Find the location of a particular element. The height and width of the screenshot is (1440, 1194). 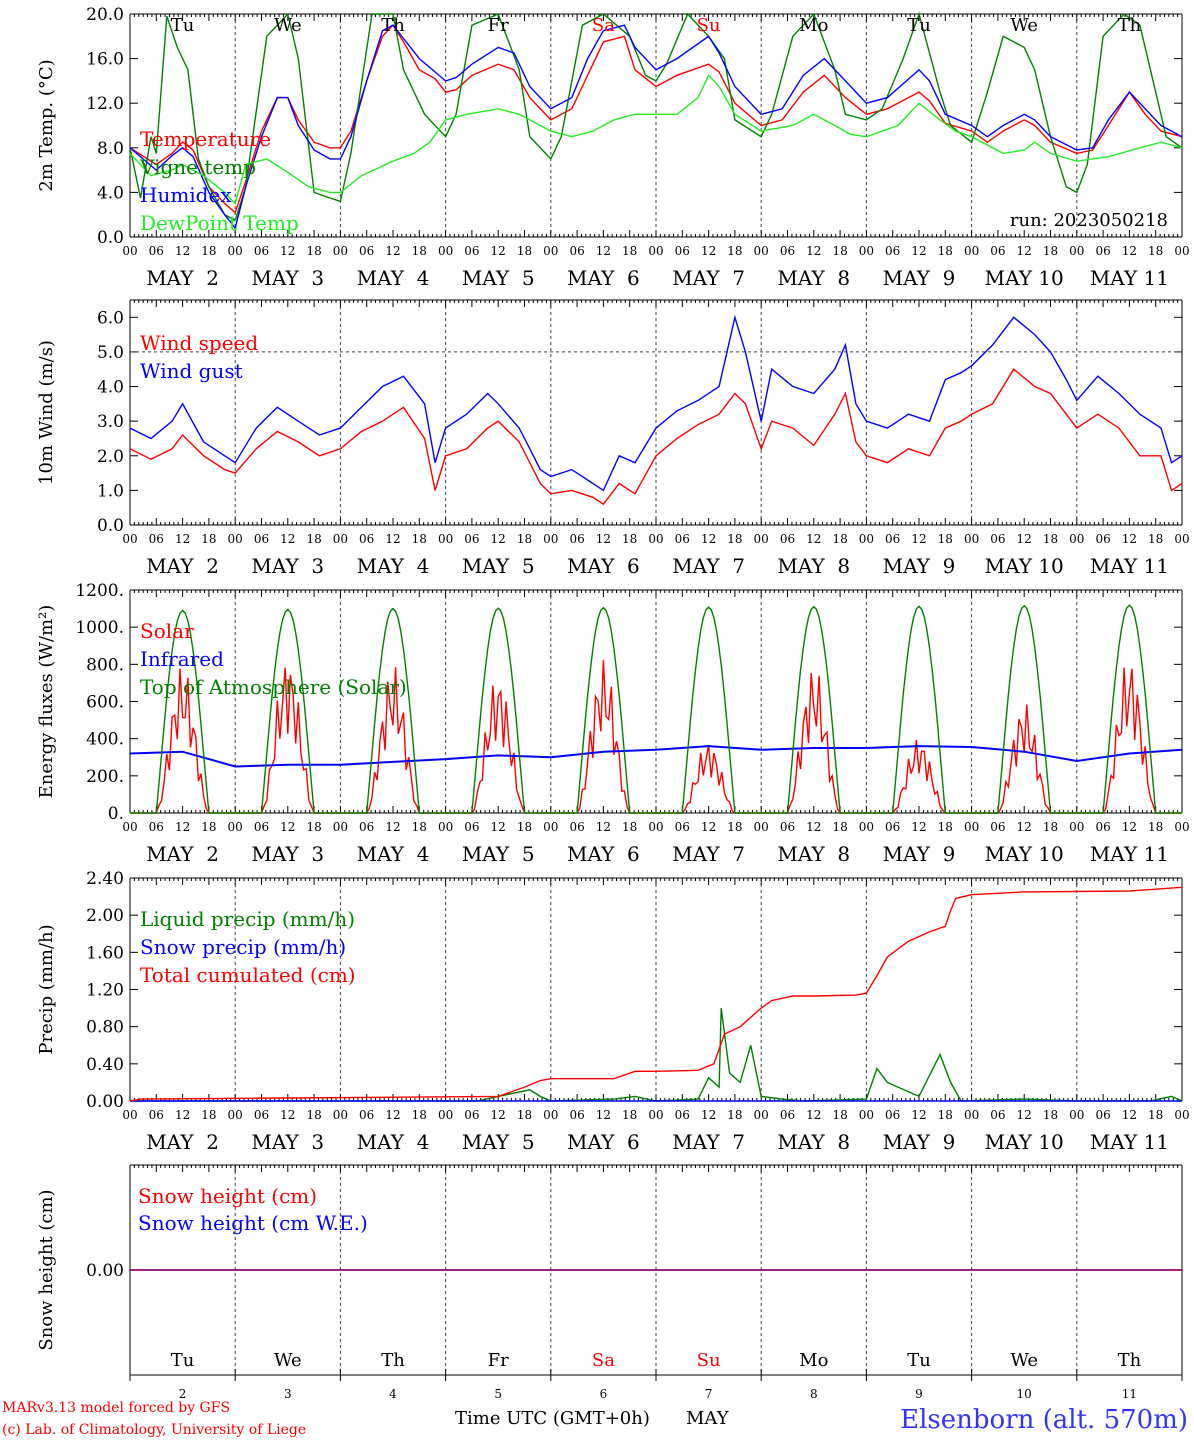

date-label: MAY 10 is located at coordinates (1024, 566).